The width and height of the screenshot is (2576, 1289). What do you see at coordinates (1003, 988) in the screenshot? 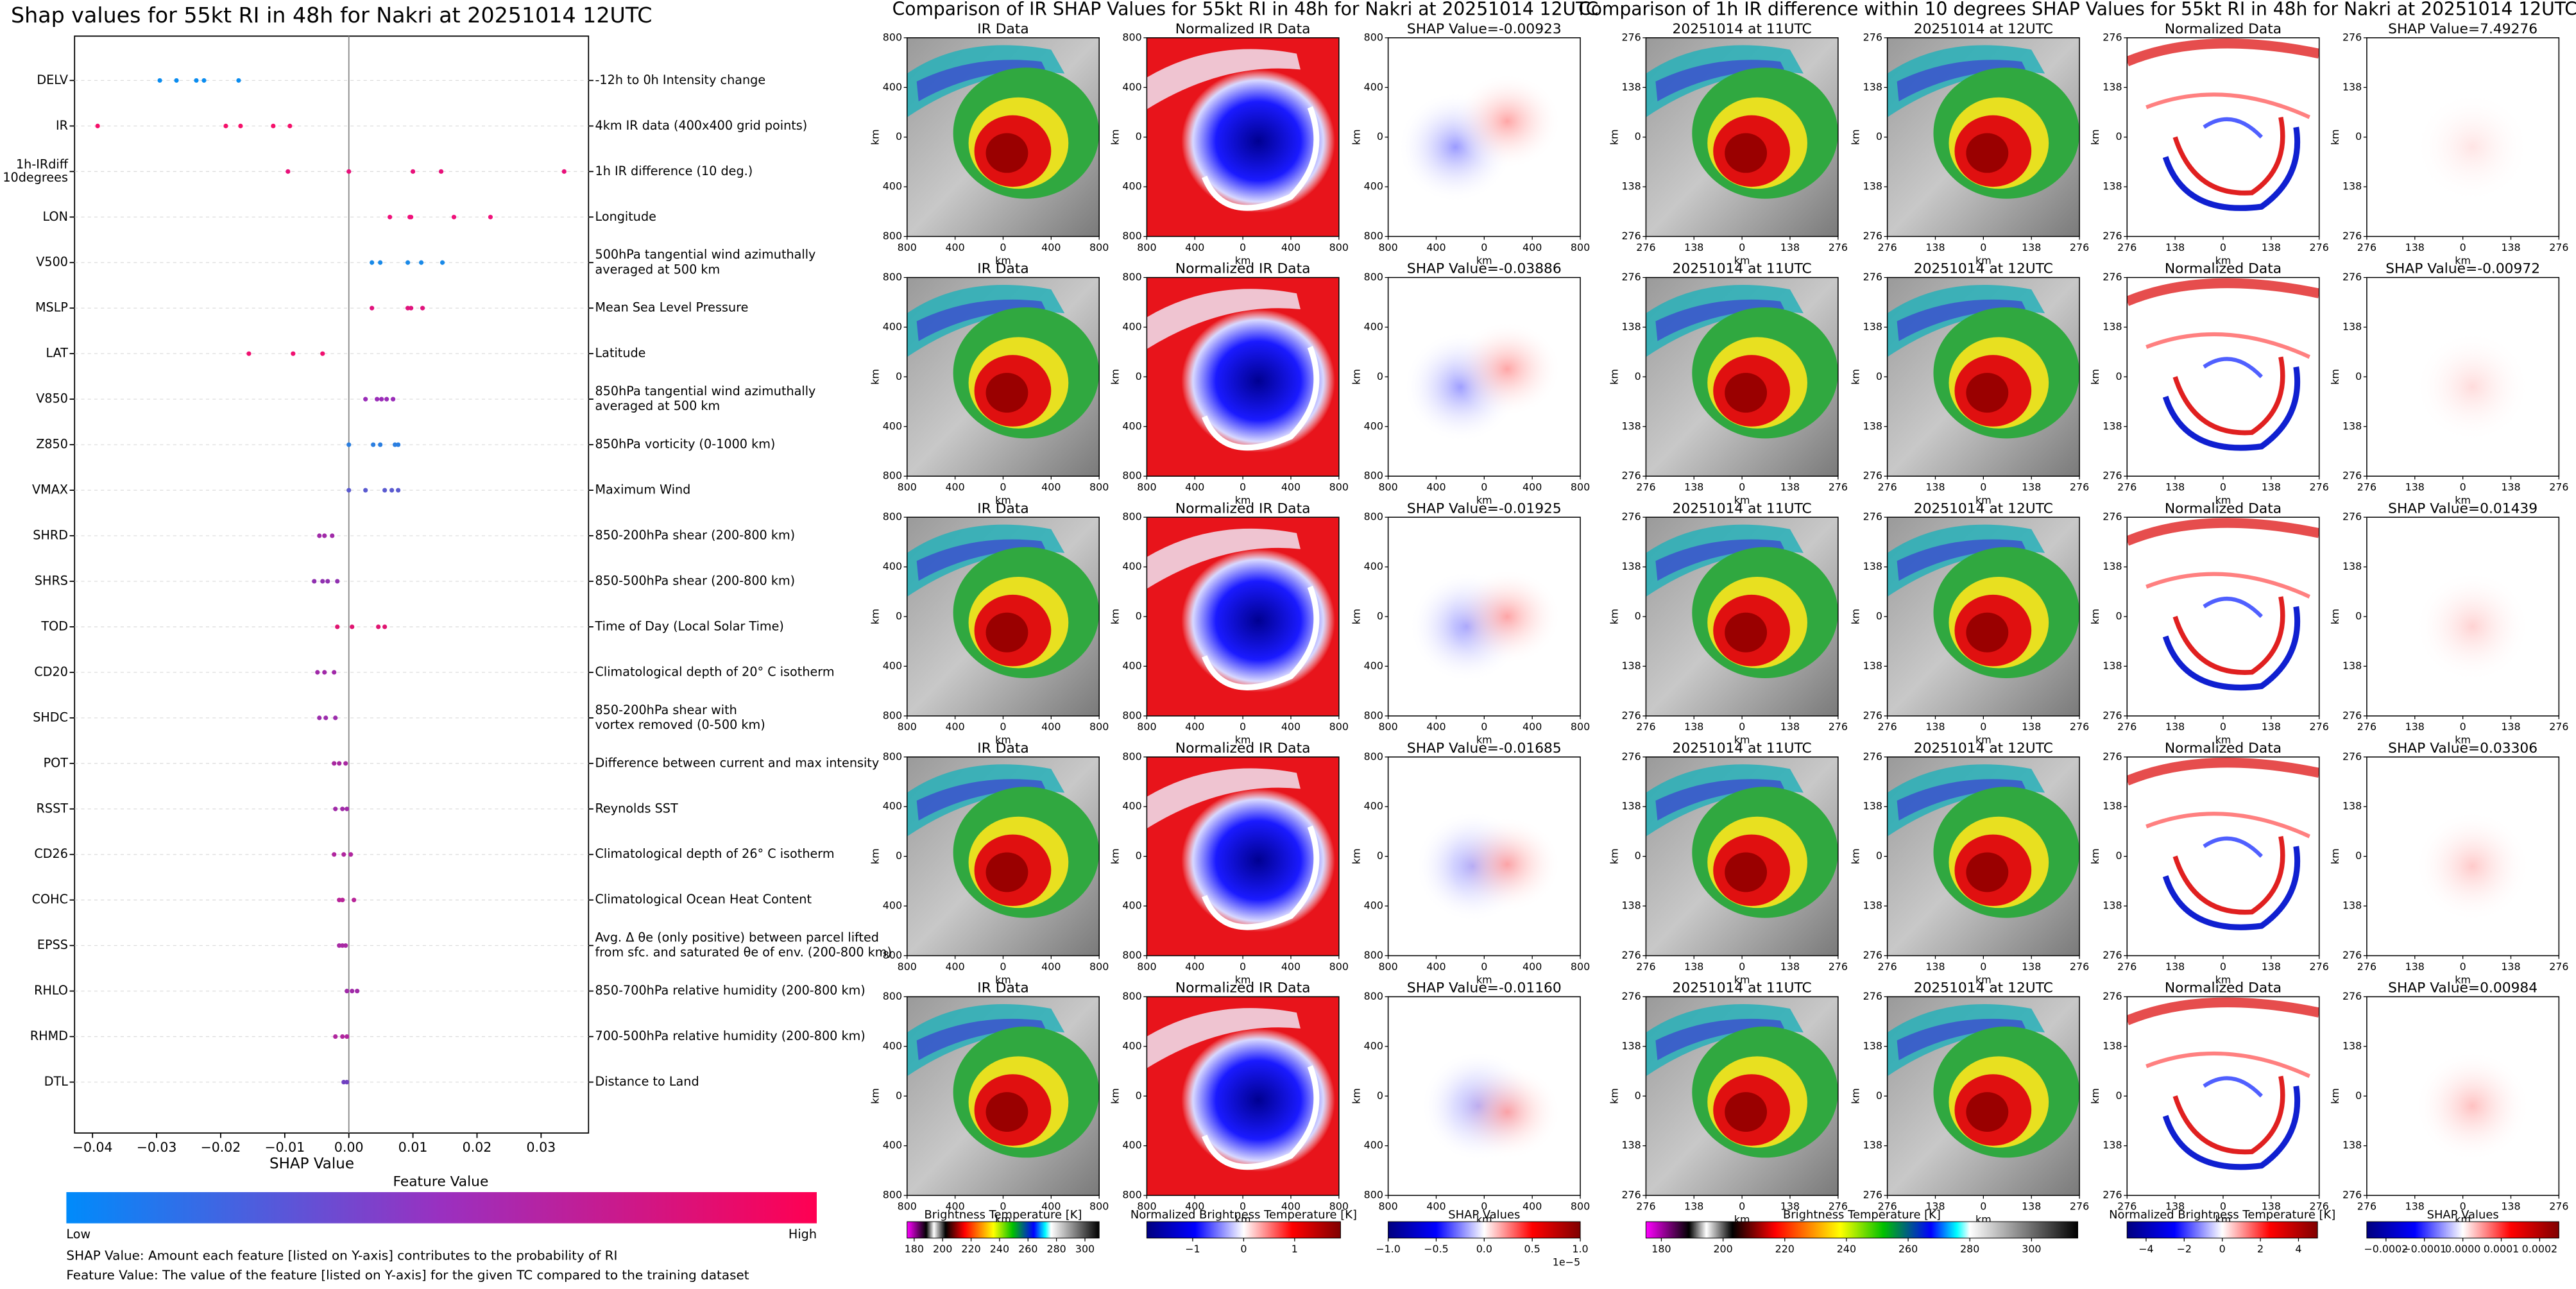
I see `panel-title: IR Data` at bounding box center [1003, 988].